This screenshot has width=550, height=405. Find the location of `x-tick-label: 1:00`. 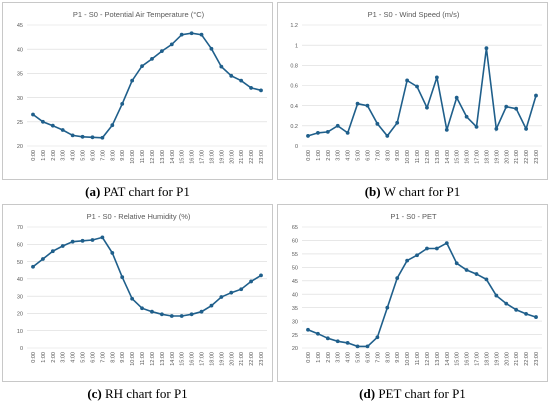

x-tick-label: 1:00 is located at coordinates (319, 357).